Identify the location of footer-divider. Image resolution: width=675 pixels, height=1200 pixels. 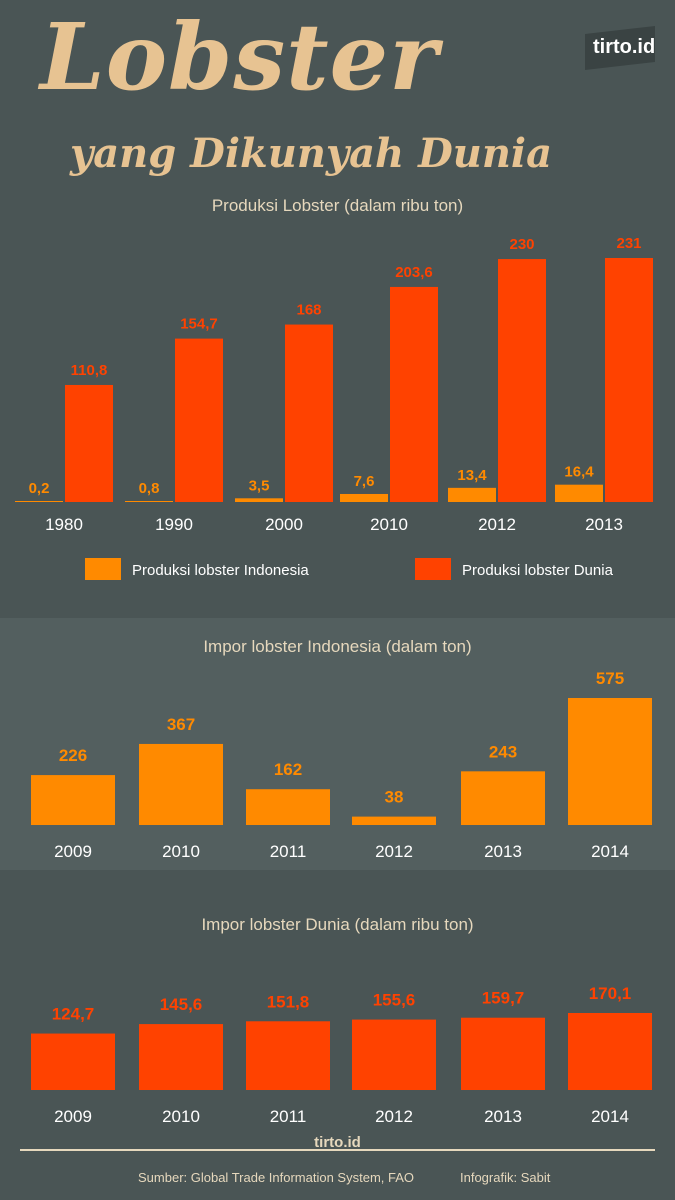
(337, 1150).